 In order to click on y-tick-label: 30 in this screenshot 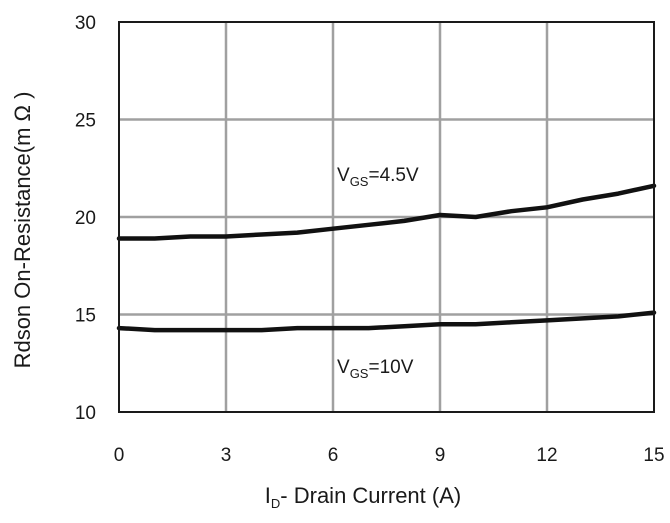, I will do `click(85, 23)`.